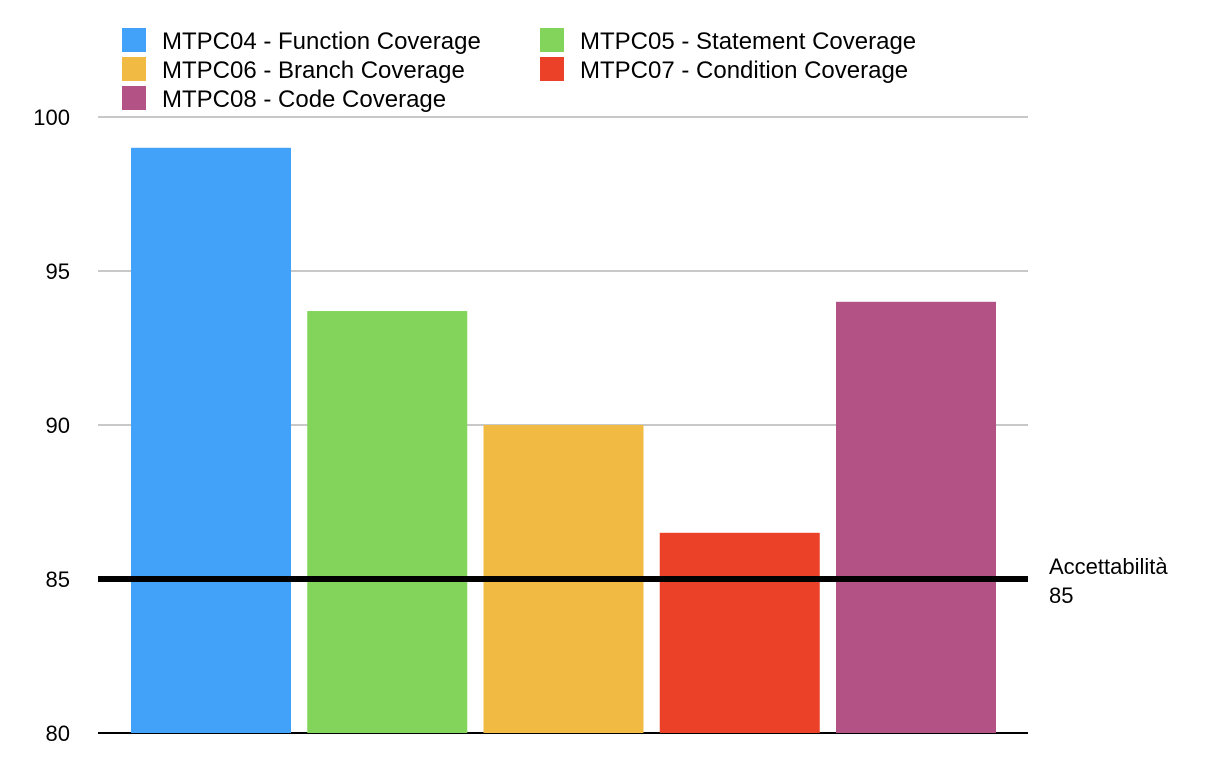  I want to click on legend-label: MTPC05 - Statement Coverage, so click(748, 41).